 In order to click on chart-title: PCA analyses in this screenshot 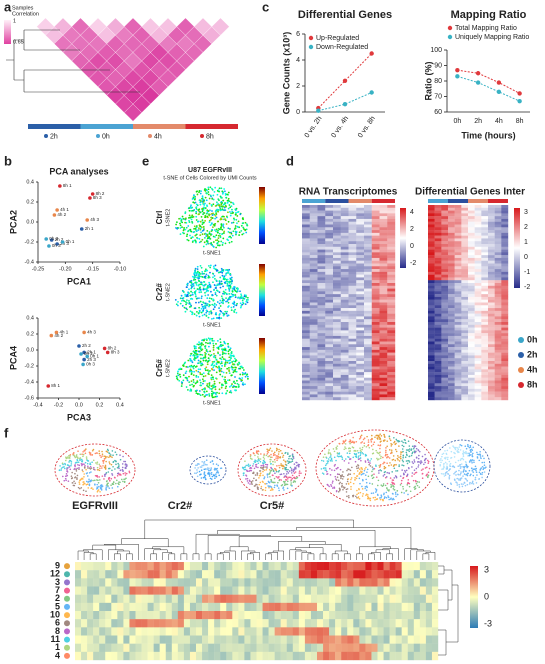, I will do `click(78, 171)`.